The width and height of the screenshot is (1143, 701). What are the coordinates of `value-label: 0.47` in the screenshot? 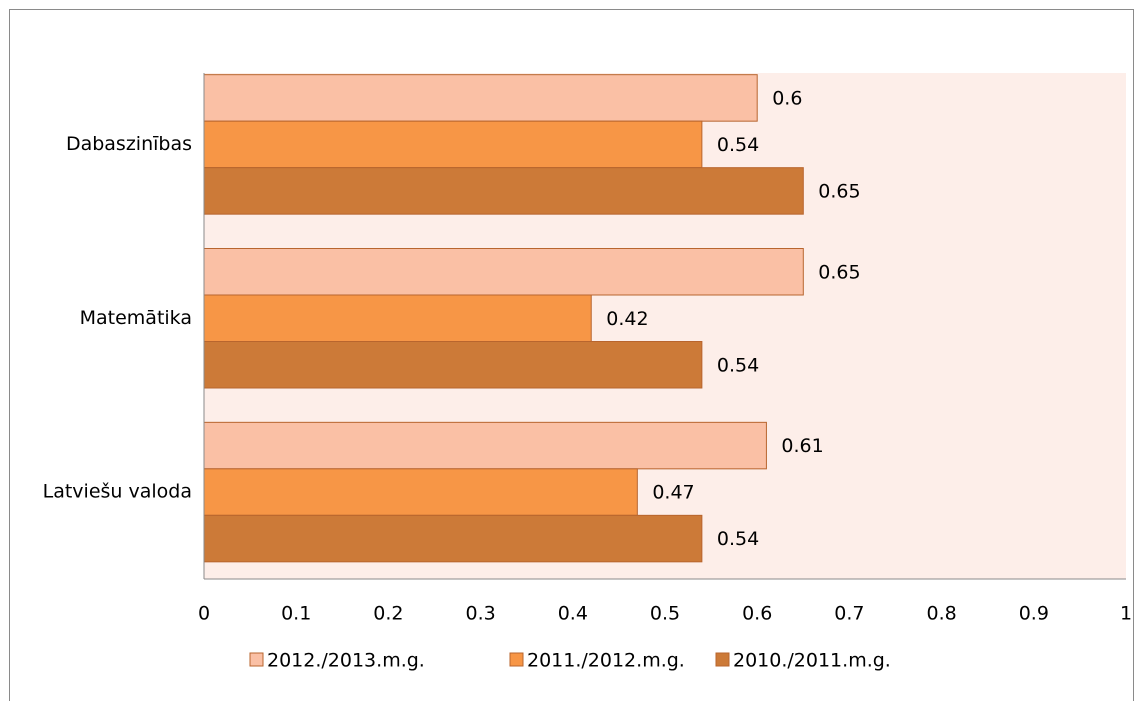 It's located at (673, 493).